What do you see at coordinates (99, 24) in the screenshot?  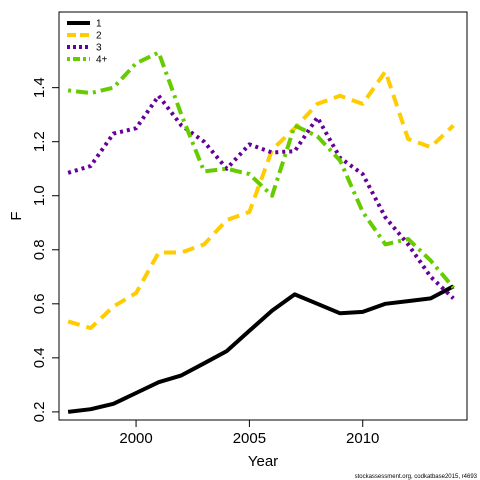 I see `legend-label-1: 1` at bounding box center [99, 24].